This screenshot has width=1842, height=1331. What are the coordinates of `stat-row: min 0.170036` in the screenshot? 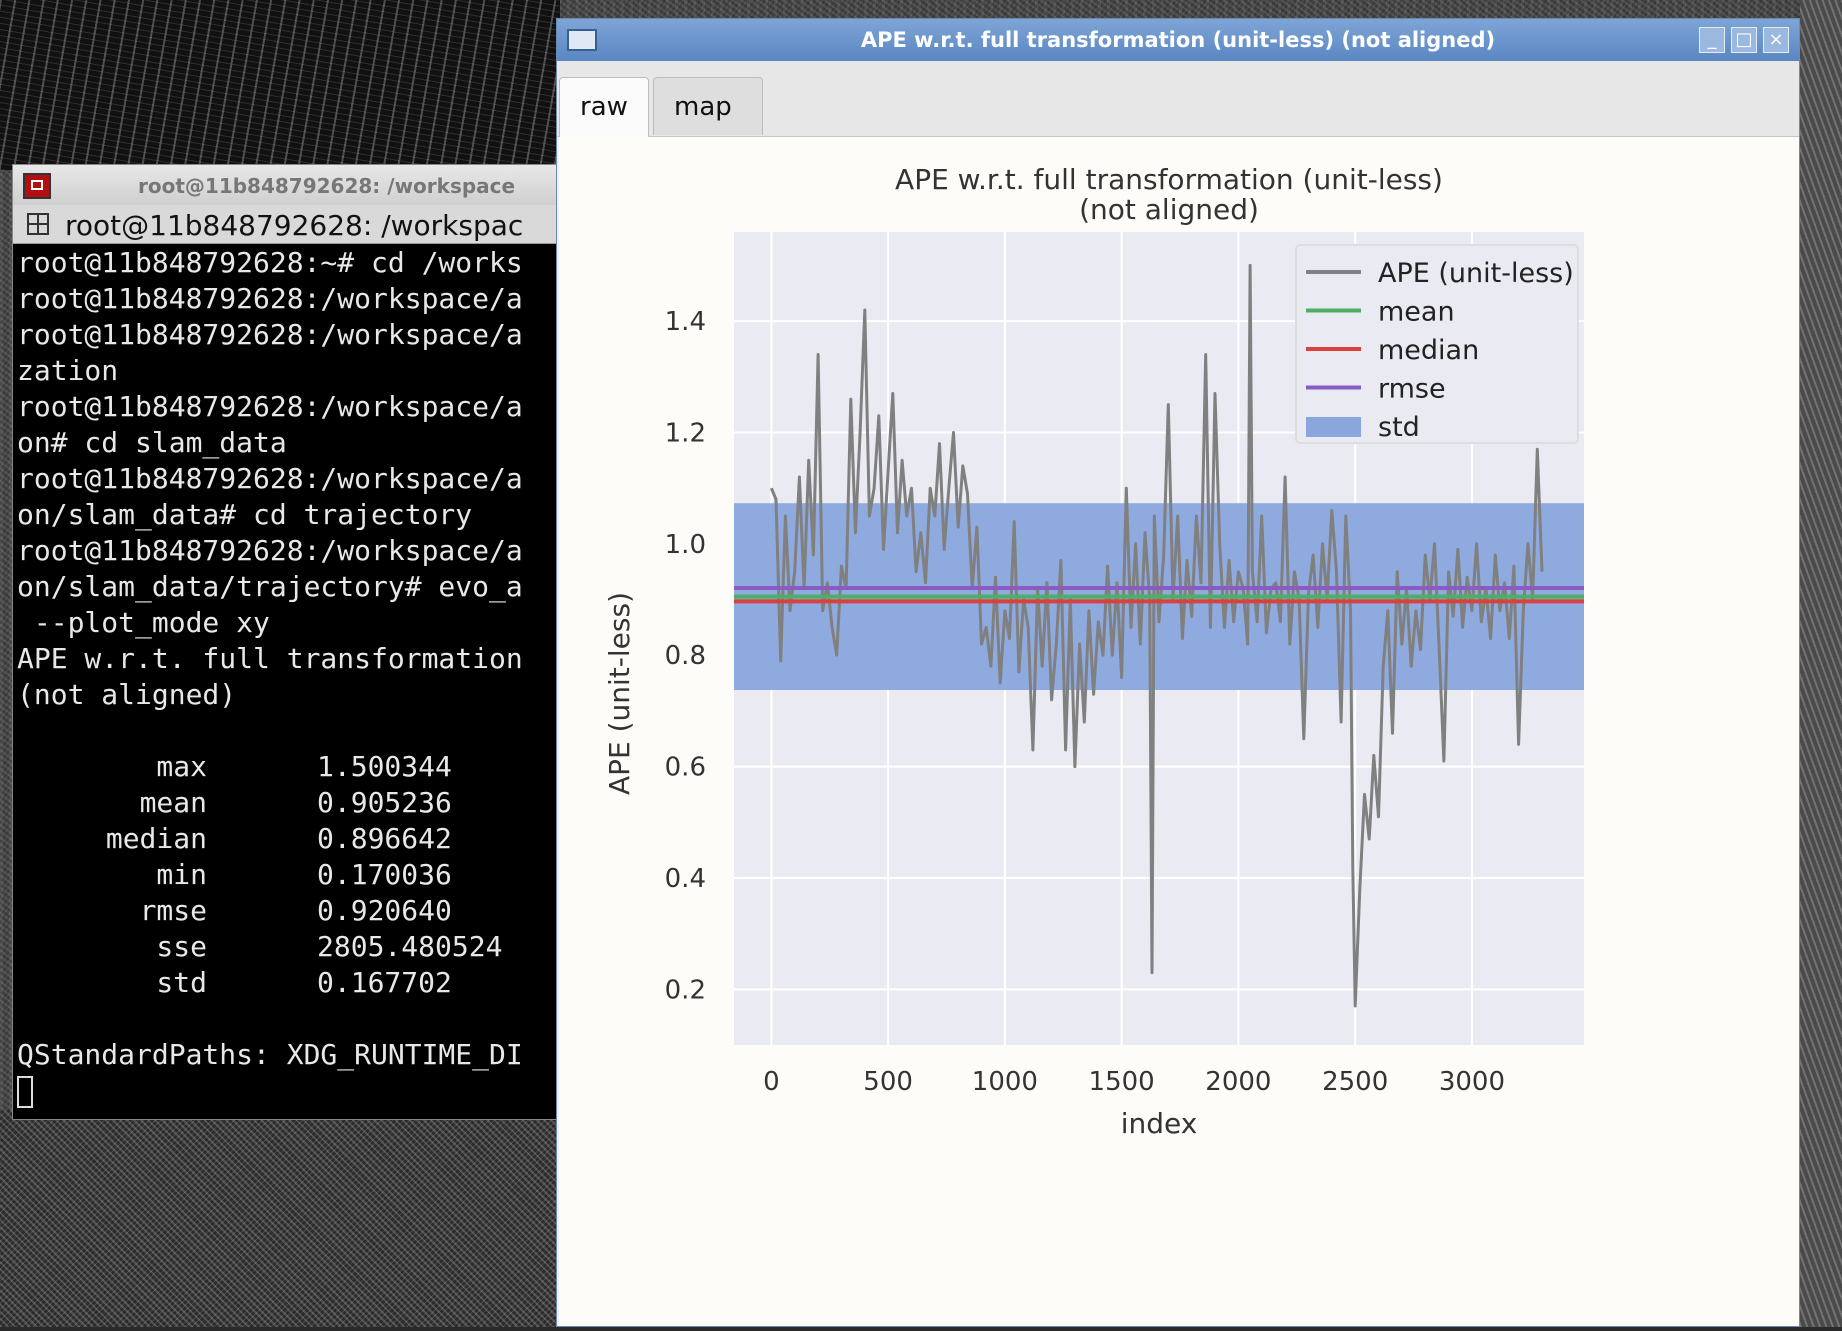 It's located at (295, 875).